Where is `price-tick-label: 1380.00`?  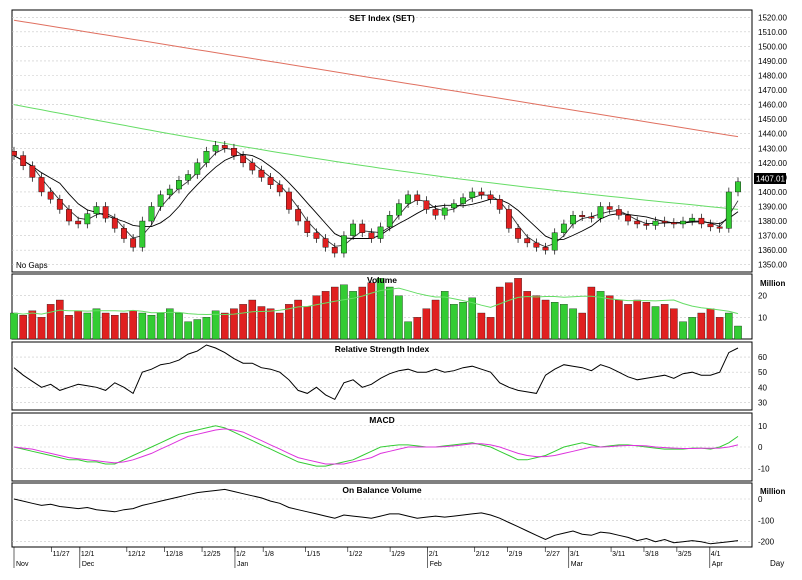 price-tick-label: 1380.00 is located at coordinates (772, 221).